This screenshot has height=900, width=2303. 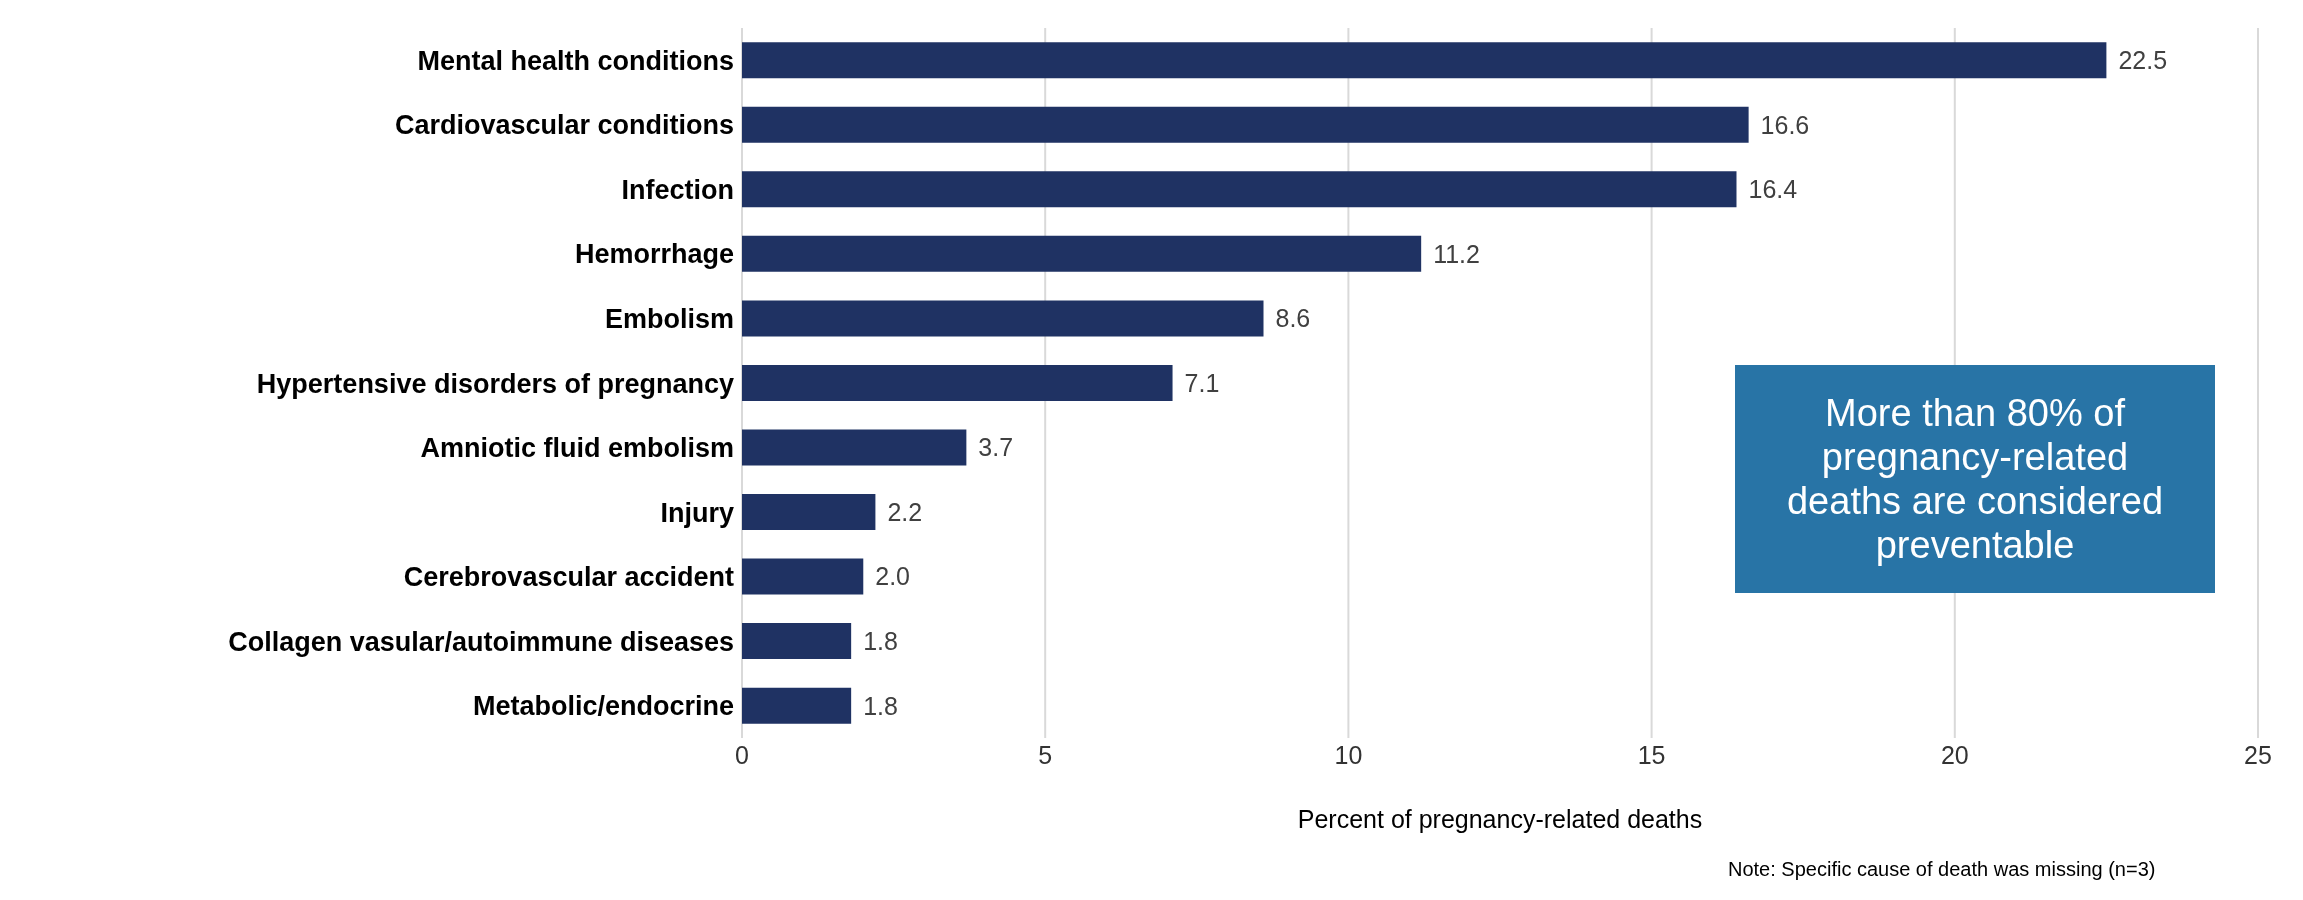 I want to click on y-tick-label: Mental health conditions, so click(x=575, y=60).